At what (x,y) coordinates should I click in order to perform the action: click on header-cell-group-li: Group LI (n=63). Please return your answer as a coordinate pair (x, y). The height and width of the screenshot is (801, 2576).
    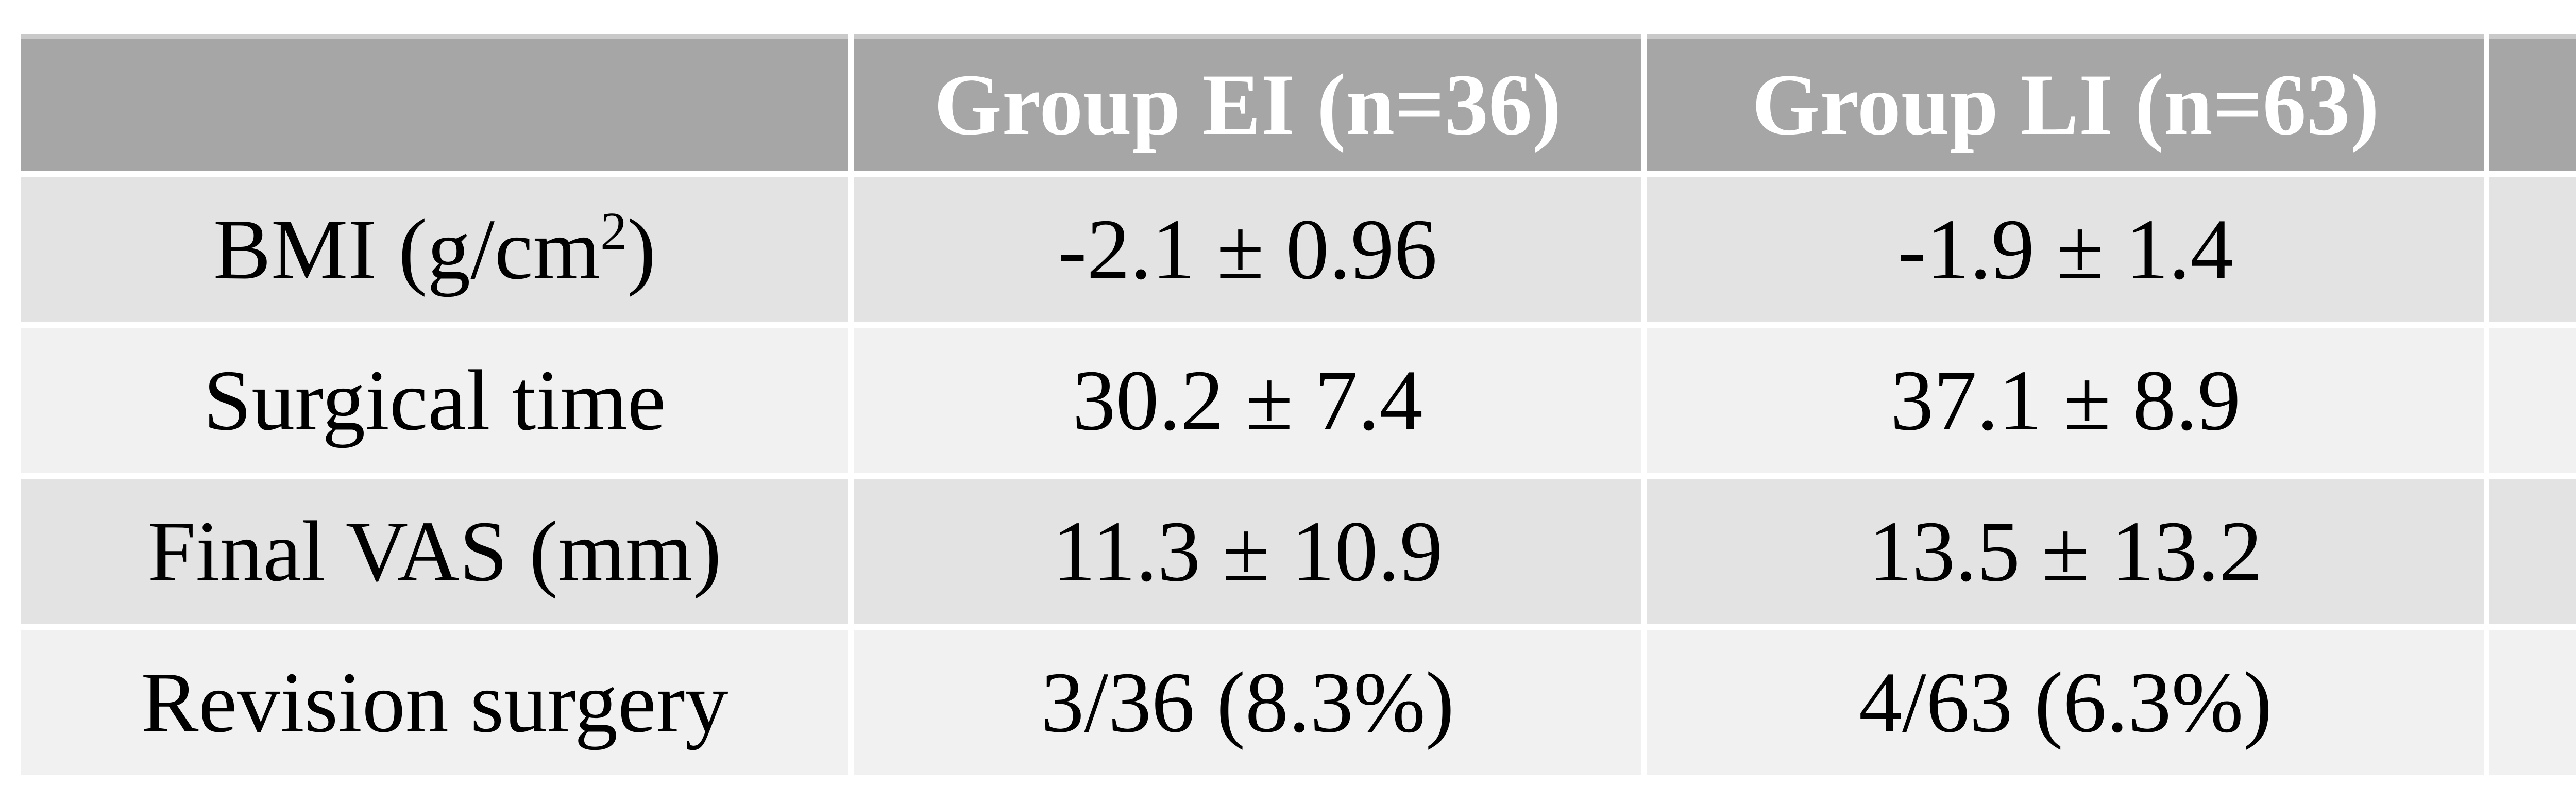
    Looking at the image, I should click on (2065, 102).